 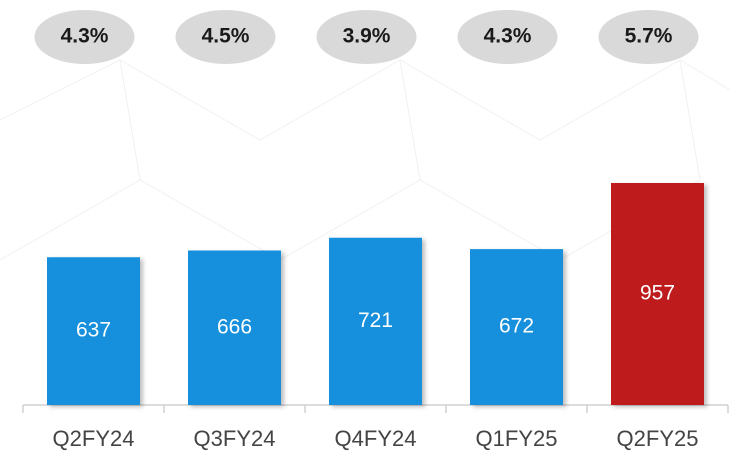 I want to click on growth-label: 5.7%, so click(x=649, y=36).